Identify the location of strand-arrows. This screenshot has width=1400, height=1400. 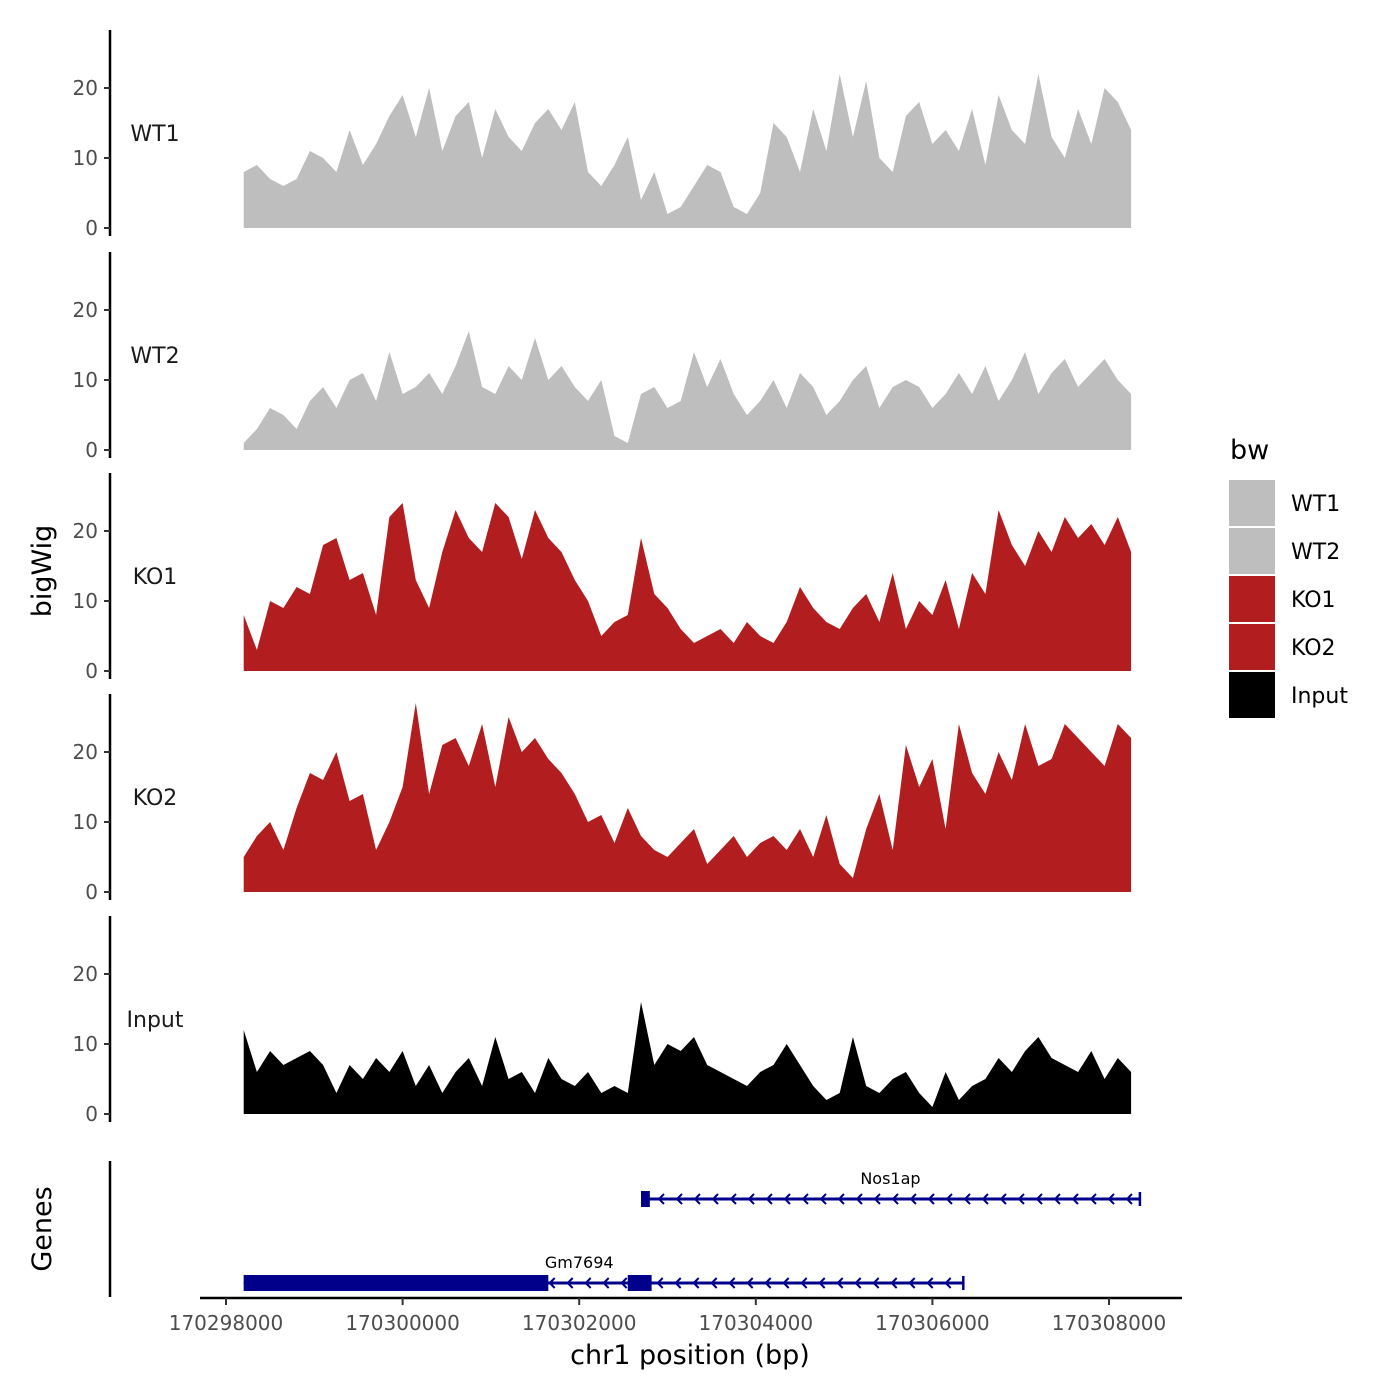
(895, 1199).